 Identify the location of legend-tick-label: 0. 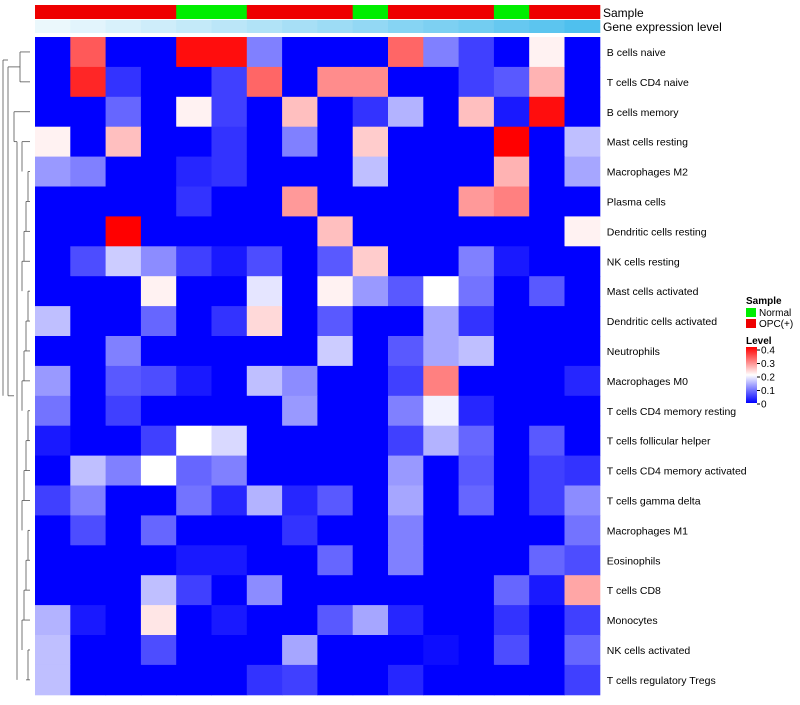
(764, 405).